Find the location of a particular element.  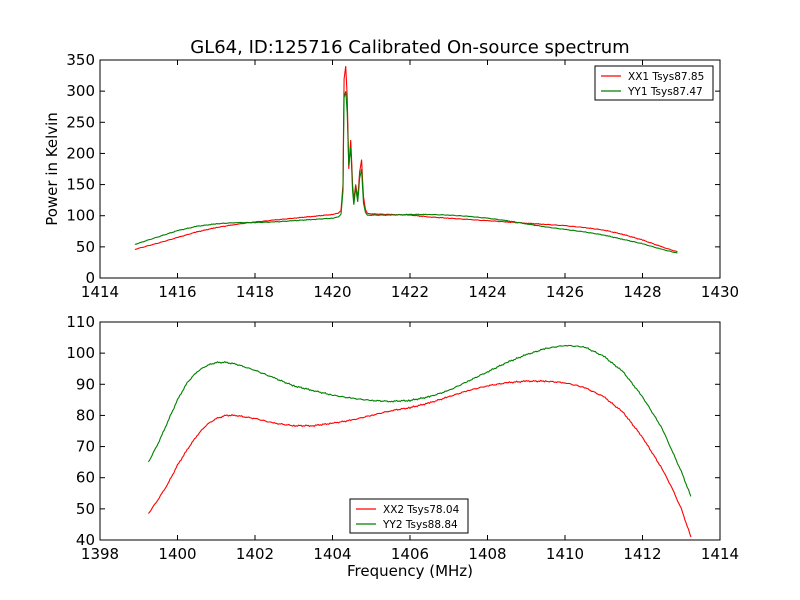

top-legend: XX1 Tsys87.85 YY1 Tsys87.47 is located at coordinates (654, 83).